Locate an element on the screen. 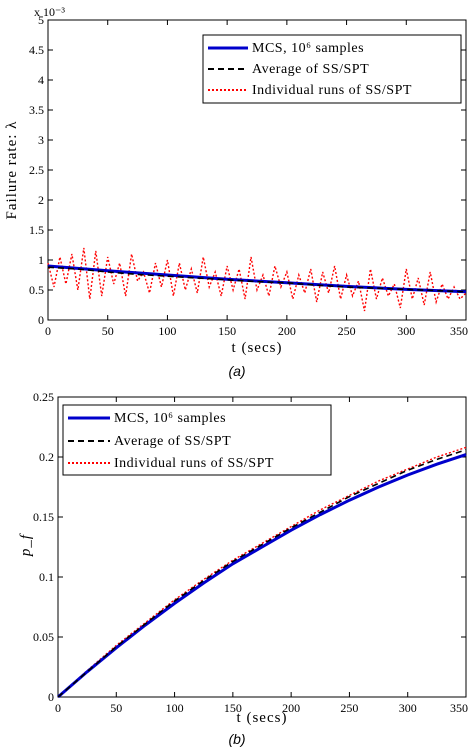  x-tick-label-b-1: 50 is located at coordinates (116, 708).